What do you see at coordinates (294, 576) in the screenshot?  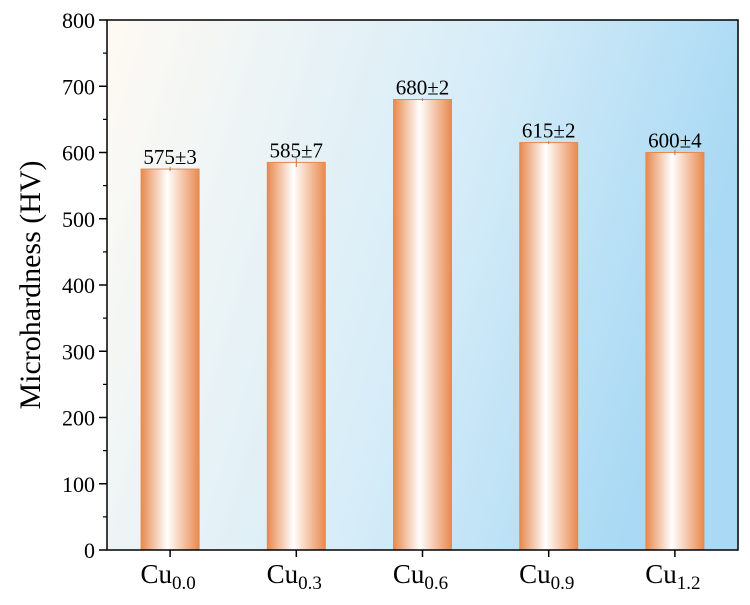 I see `x-tick-label-1: Cu0.3` at bounding box center [294, 576].